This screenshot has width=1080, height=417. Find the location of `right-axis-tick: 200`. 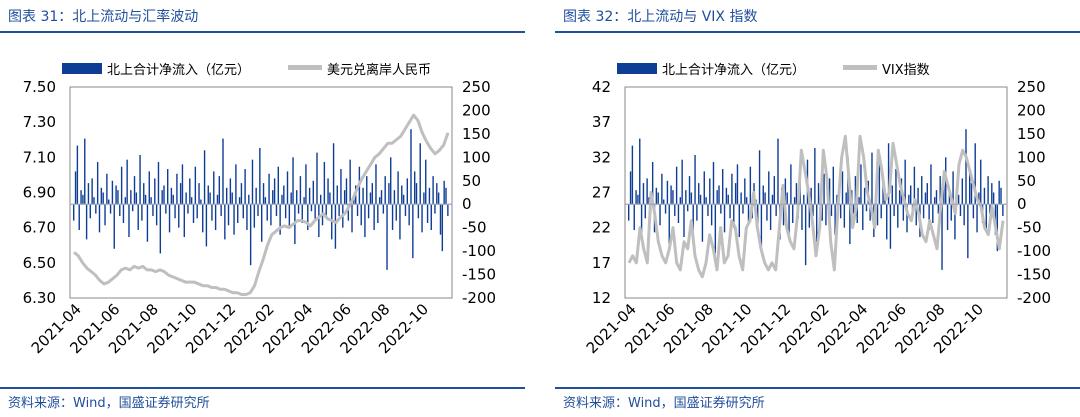

right-axis-tick: 200 is located at coordinates (476, 110).